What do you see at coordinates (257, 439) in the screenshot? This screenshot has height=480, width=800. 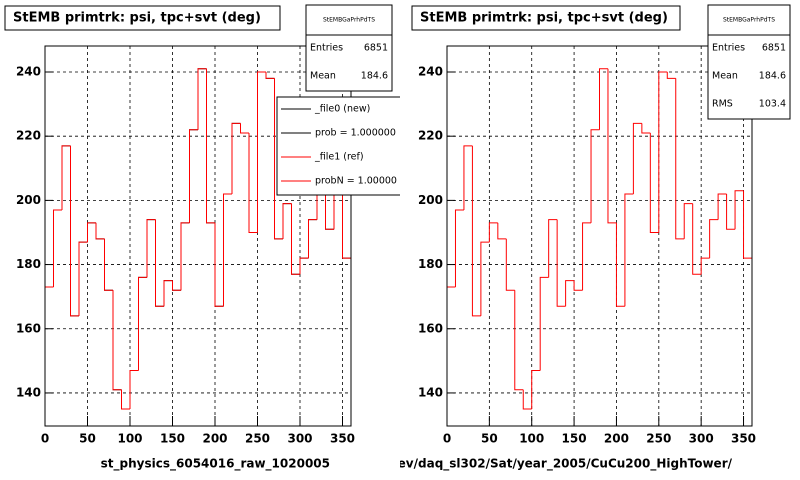 I see `x-tick-label: 250` at bounding box center [257, 439].